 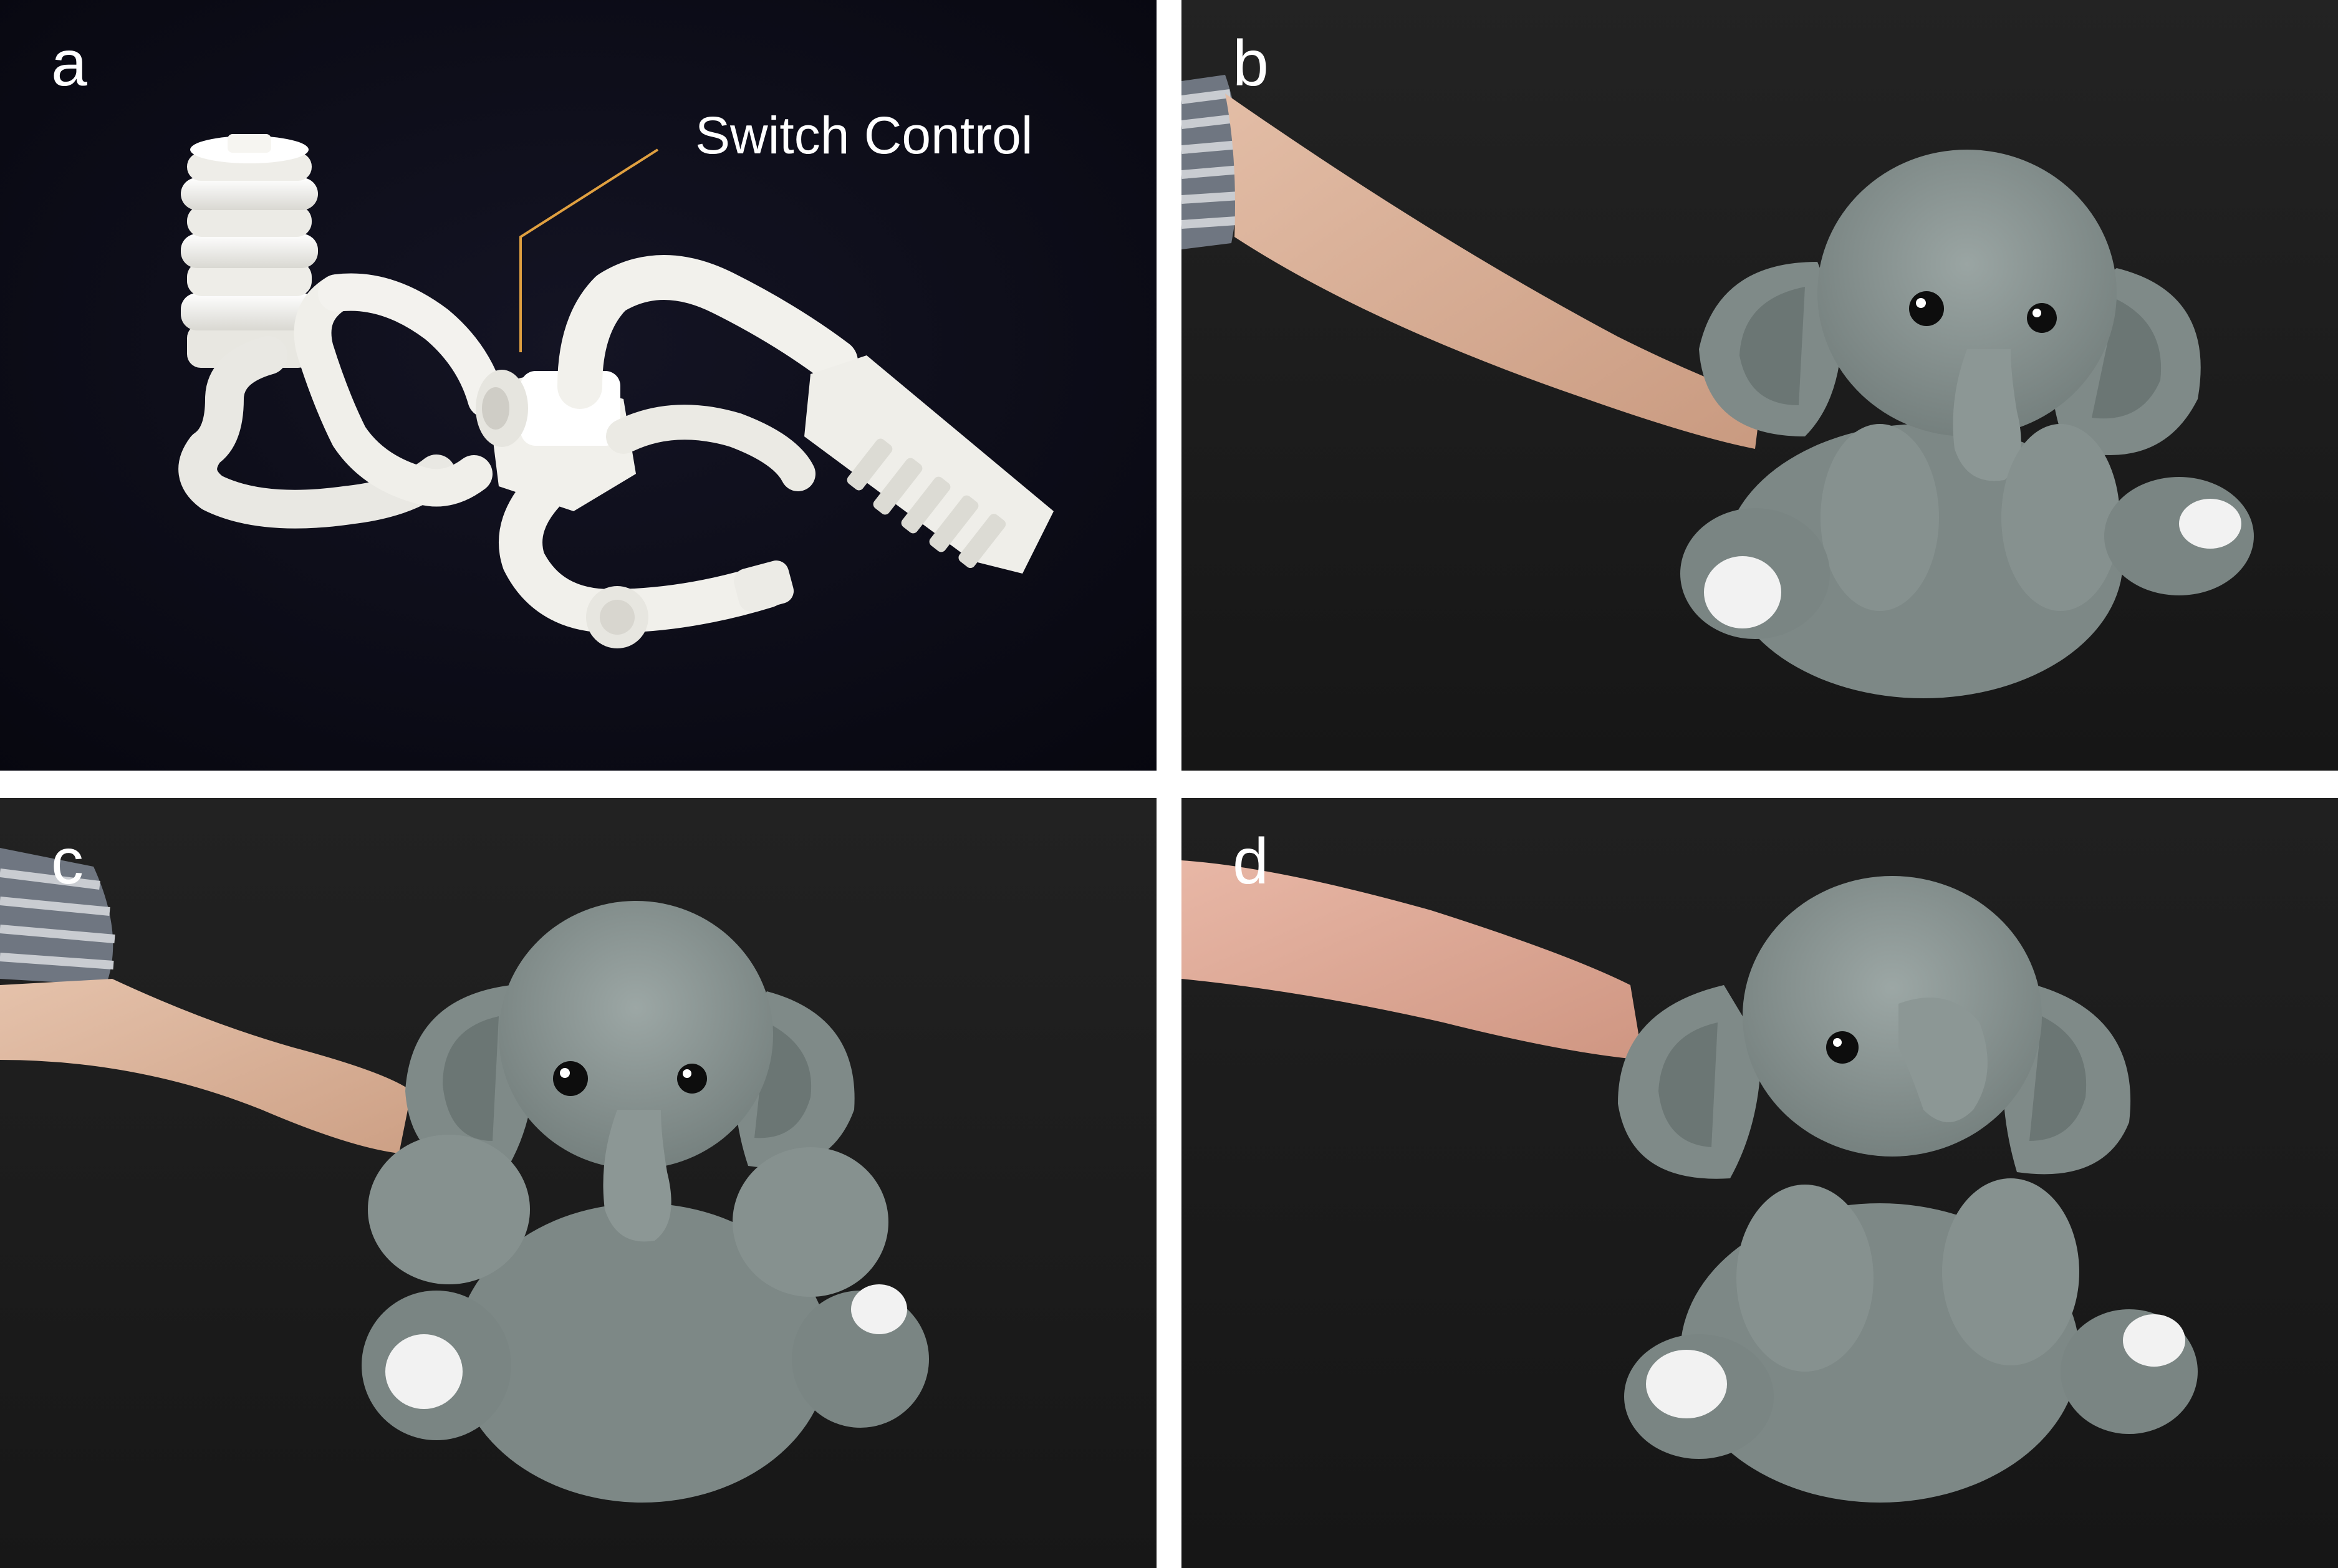 What do you see at coordinates (690, 604) in the screenshot?
I see `lower-arm-joint` at bounding box center [690, 604].